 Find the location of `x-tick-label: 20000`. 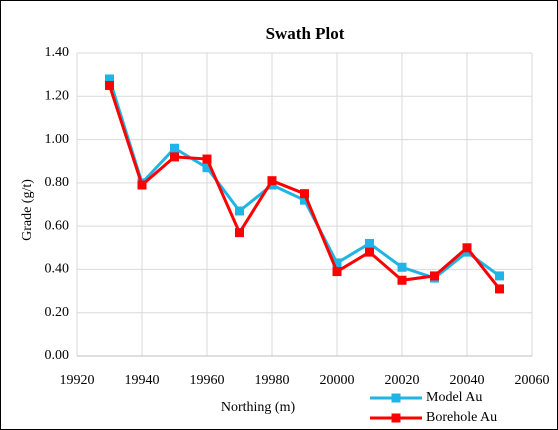

x-tick-label: 20000 is located at coordinates (337, 380).